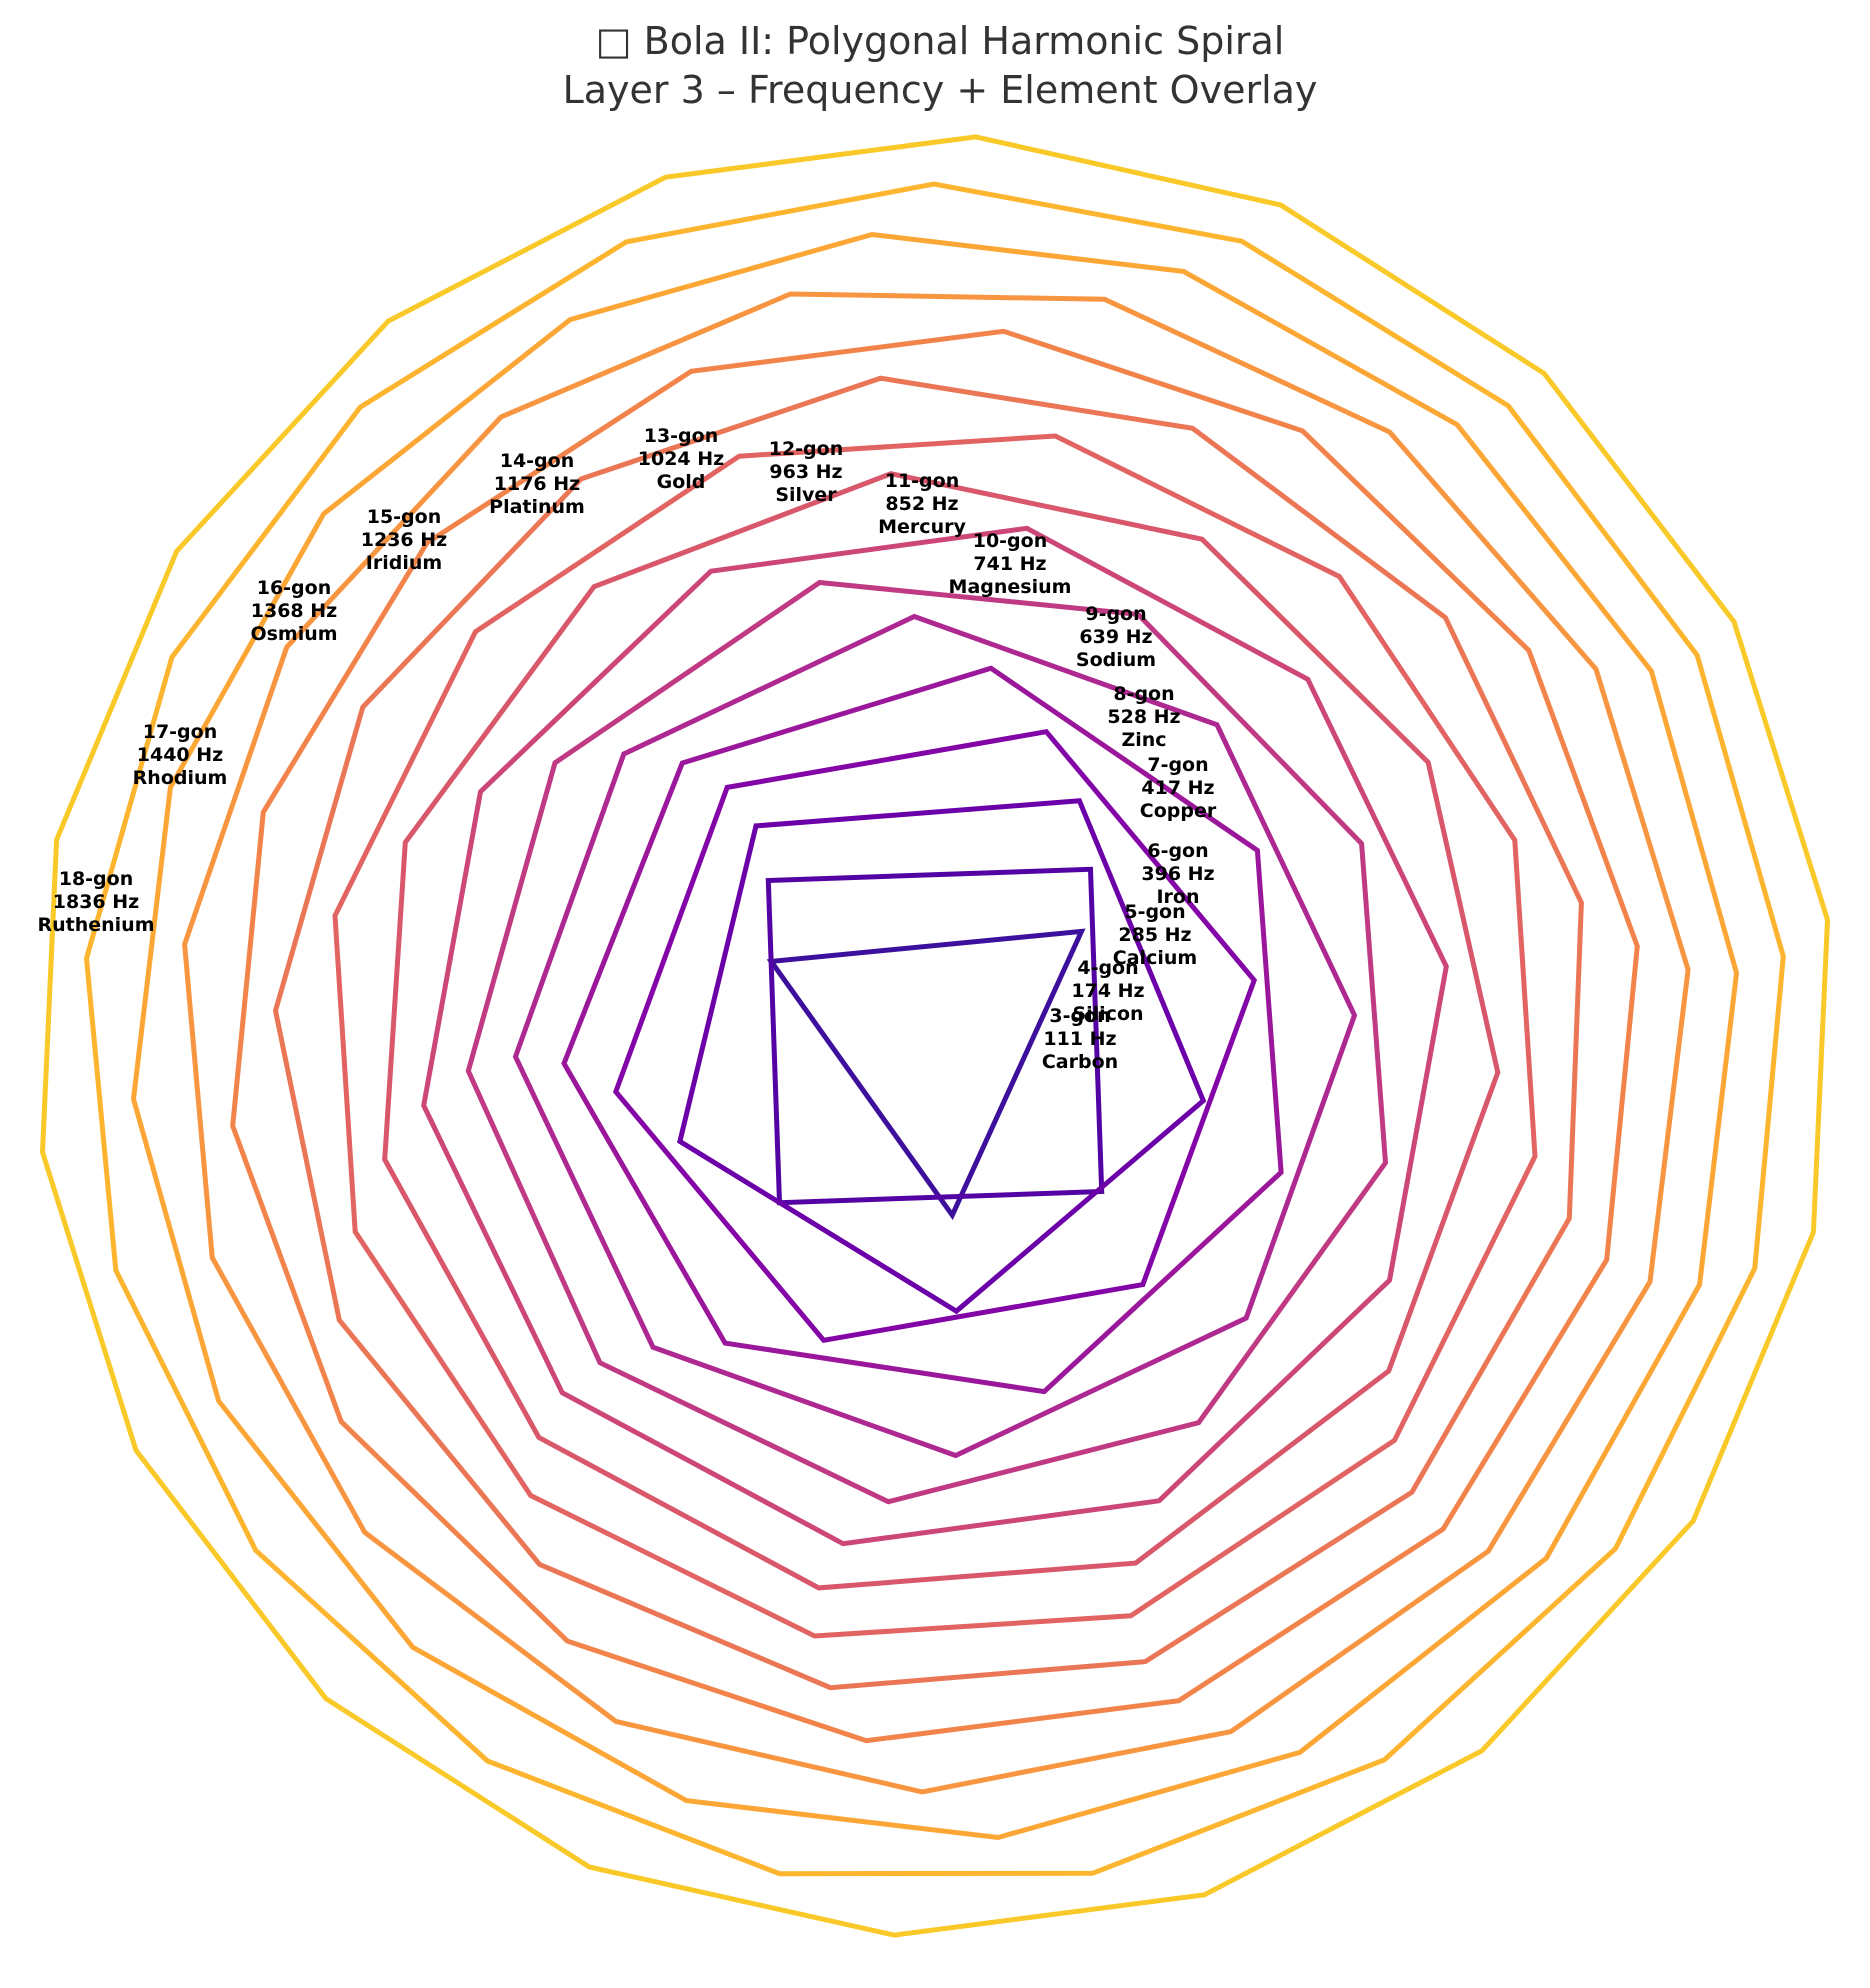 The image size is (1870, 1988). I want to click on label-element: Carbon, so click(1080, 1062).